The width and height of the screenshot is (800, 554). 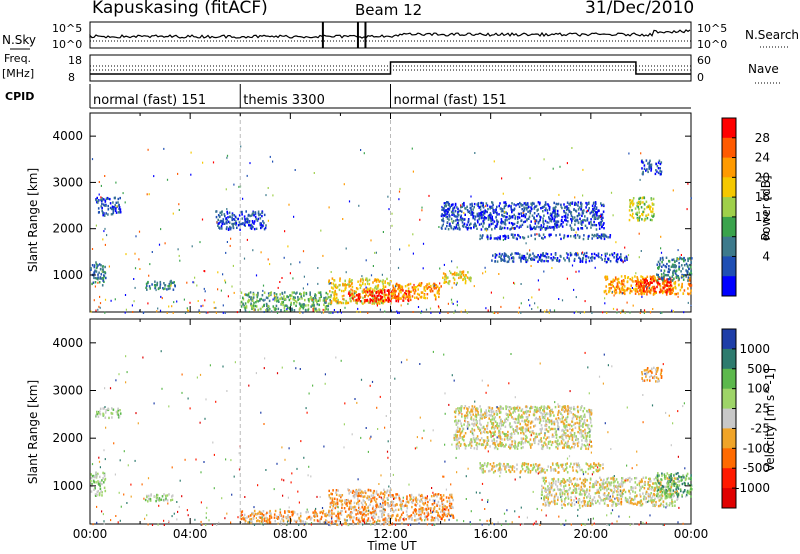 I want to click on noise-trace, so click(x=390, y=35).